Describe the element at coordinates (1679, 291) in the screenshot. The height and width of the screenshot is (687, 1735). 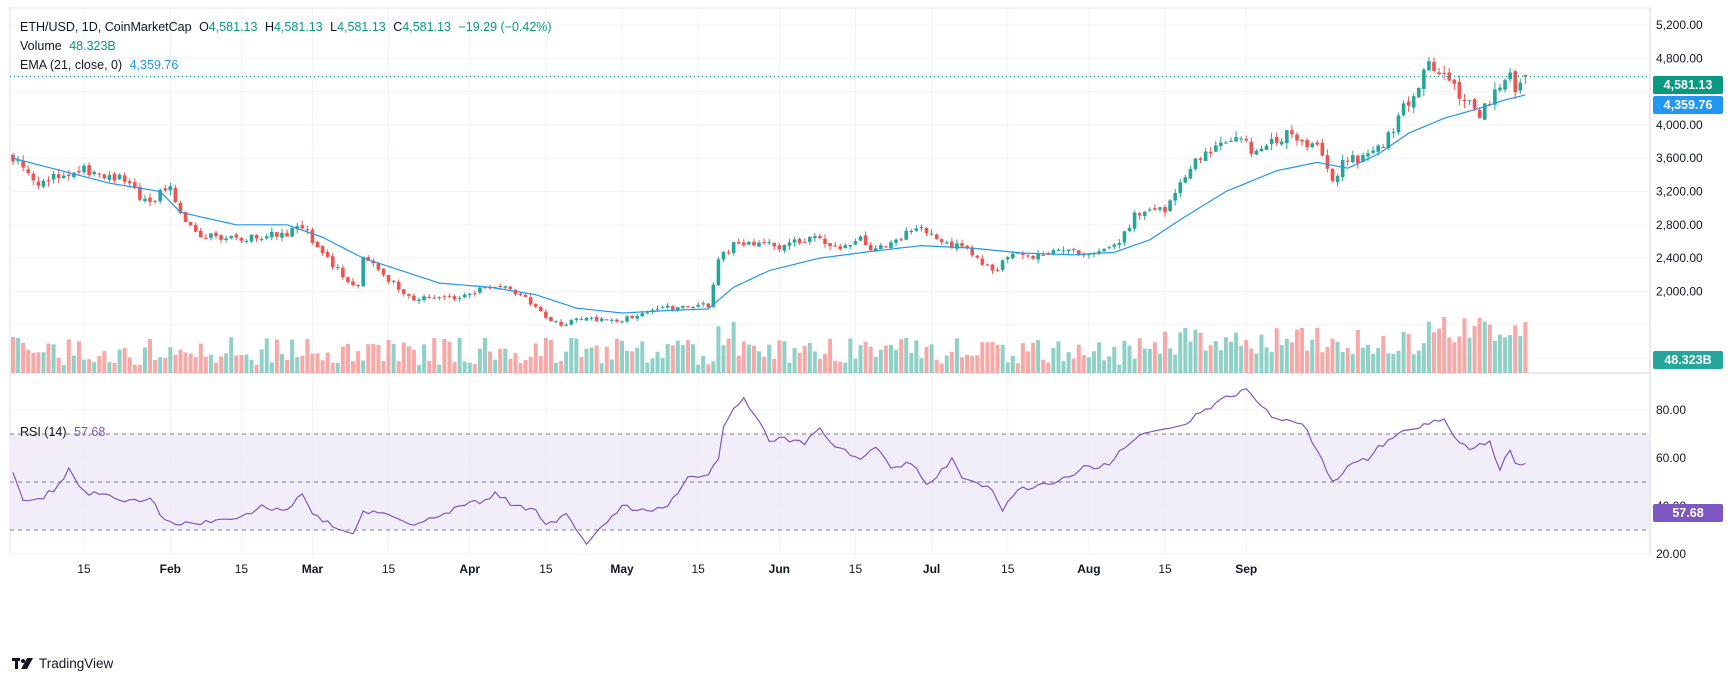
I see `price-tick-label: 2,000.00` at that location.